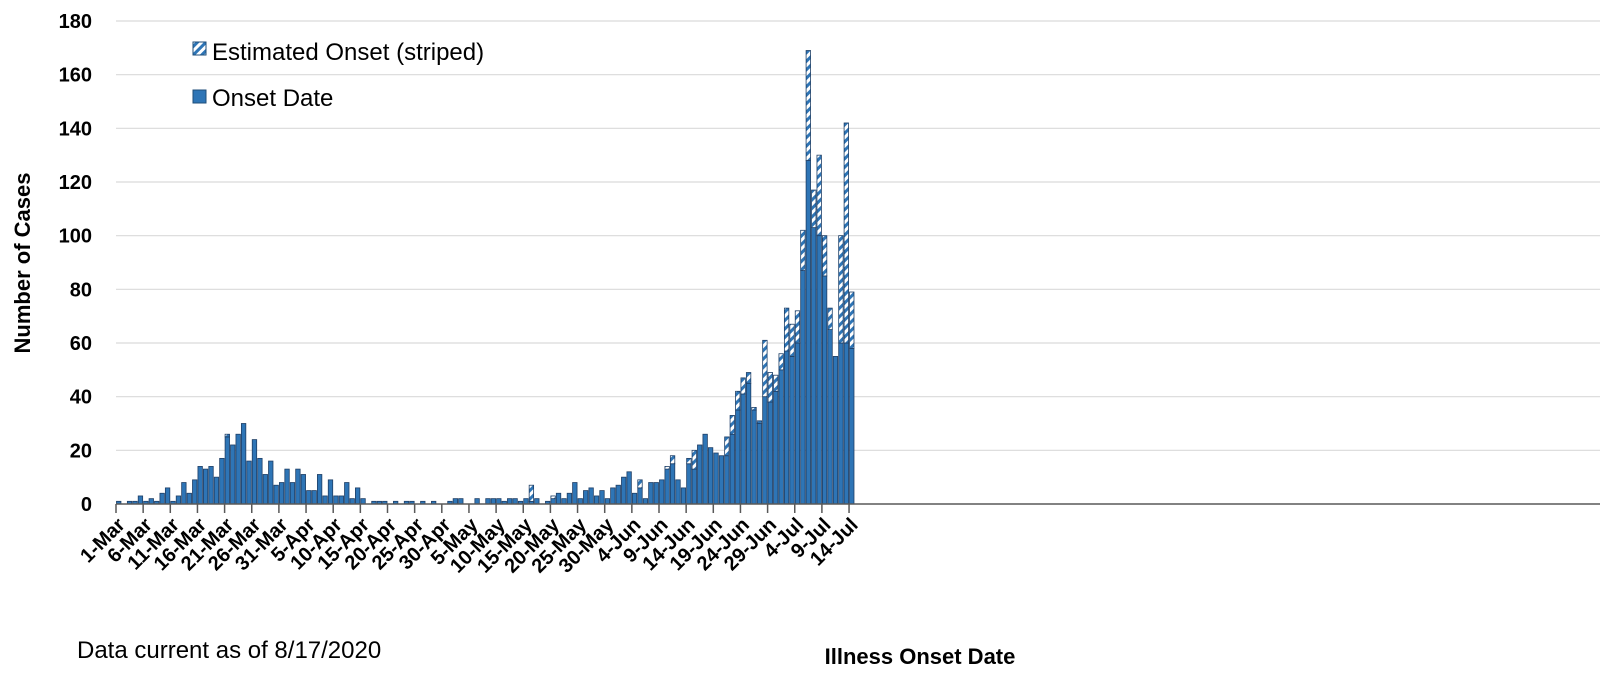 The image size is (1600, 683). What do you see at coordinates (857, 508) in the screenshot?
I see `axes` at bounding box center [857, 508].